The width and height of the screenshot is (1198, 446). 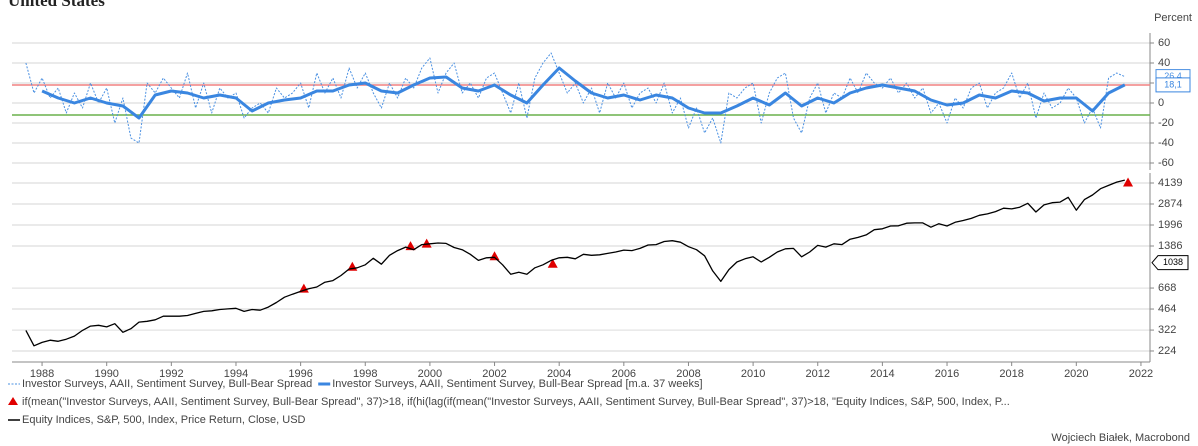 I want to click on chart-title: United States, so click(x=56, y=5).